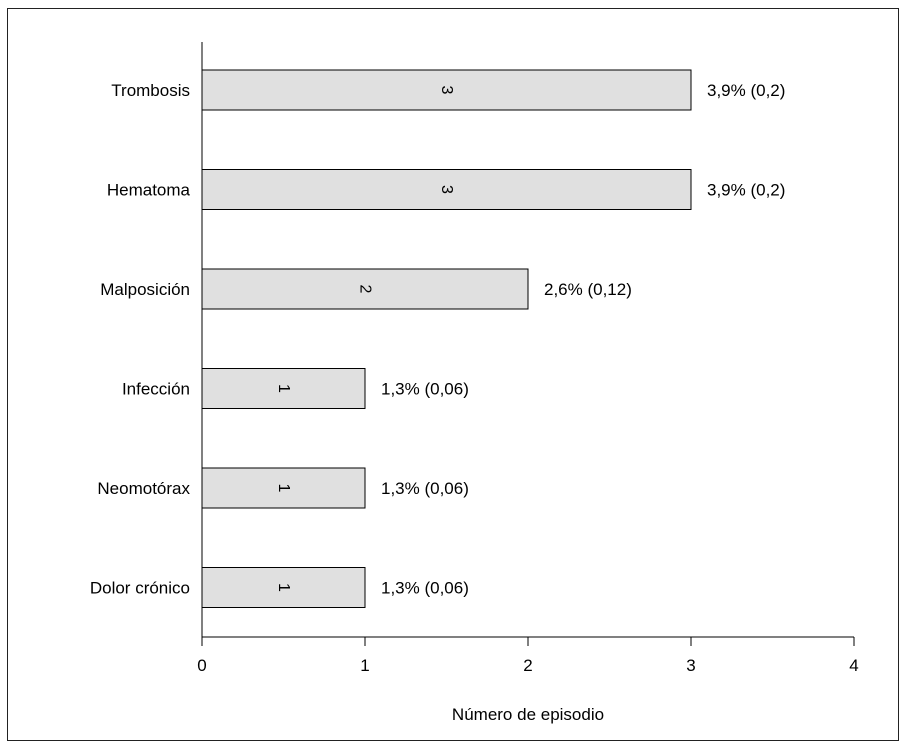 This screenshot has width=907, height=749. Describe the element at coordinates (140, 588) in the screenshot. I see `category-label: Dolor crónico` at that location.